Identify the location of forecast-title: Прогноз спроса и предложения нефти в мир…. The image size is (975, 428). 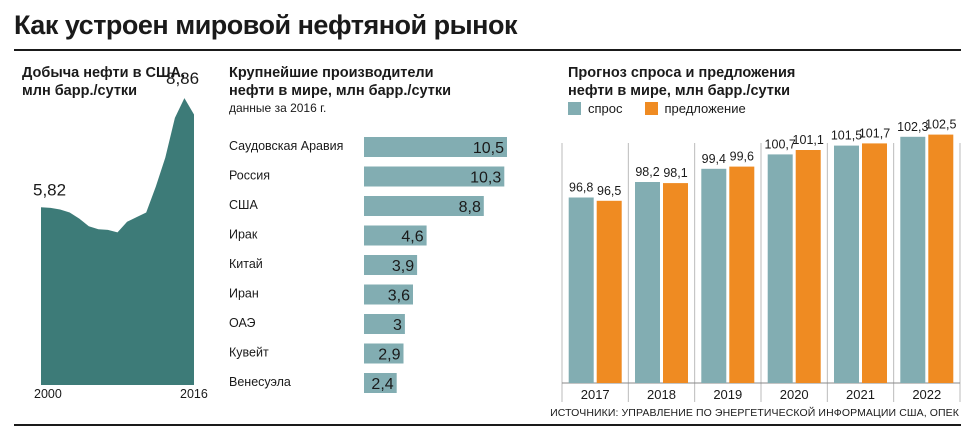
(682, 82).